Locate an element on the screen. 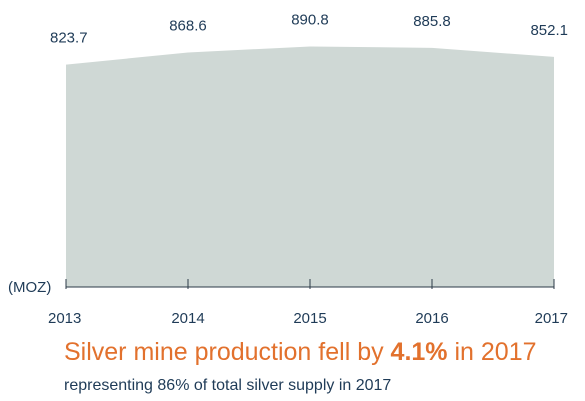 The height and width of the screenshot is (401, 585). x-tick-label: 2016 is located at coordinates (431, 318).